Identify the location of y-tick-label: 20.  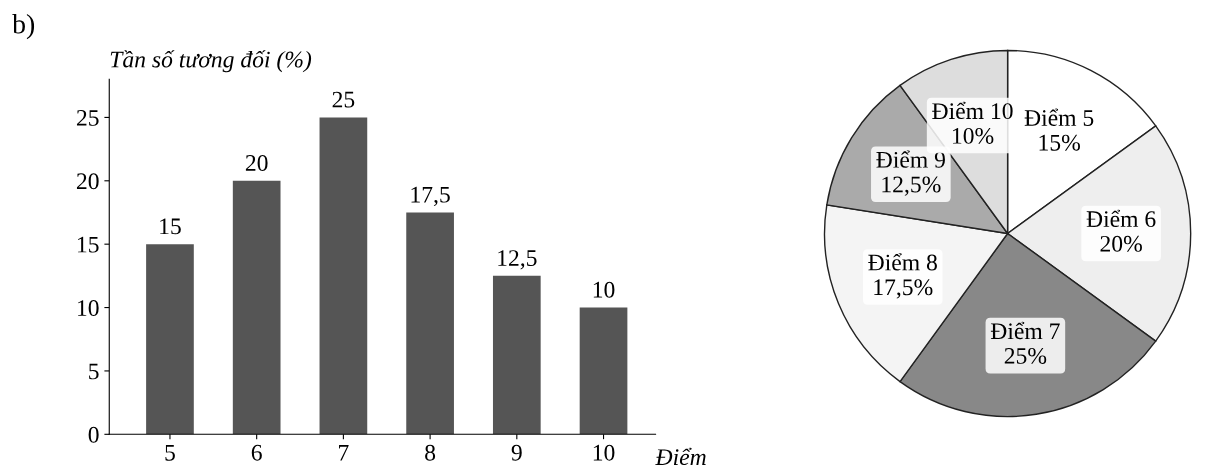
(87, 181).